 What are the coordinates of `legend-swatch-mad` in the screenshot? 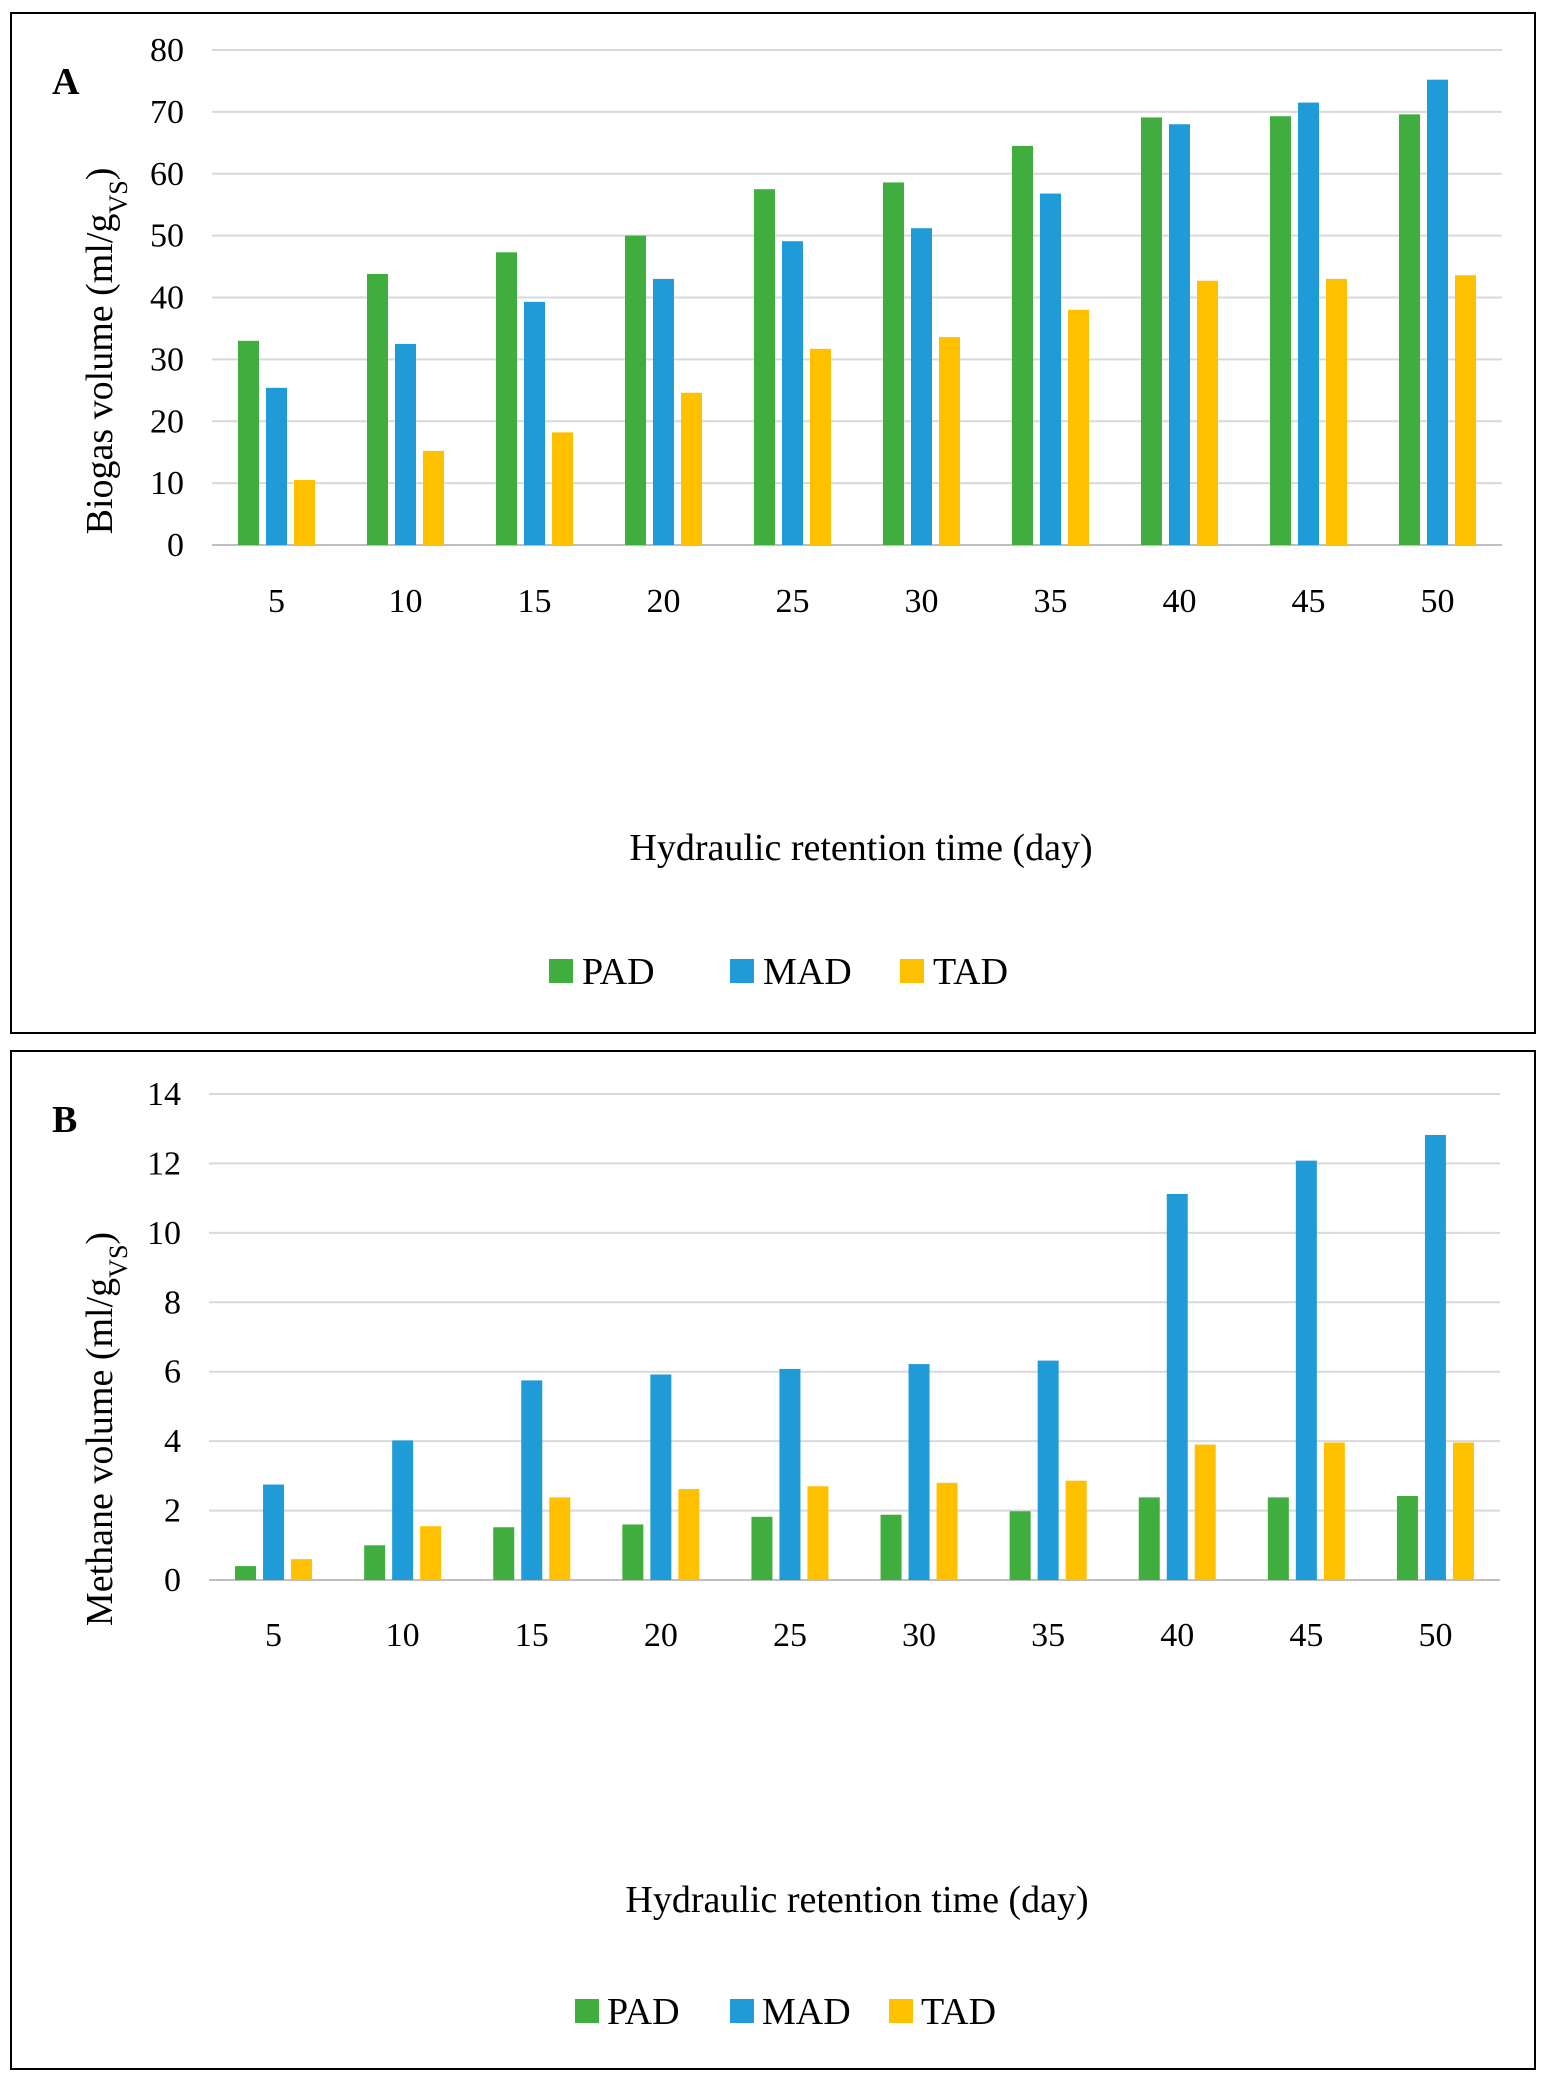 It's located at (742, 971).